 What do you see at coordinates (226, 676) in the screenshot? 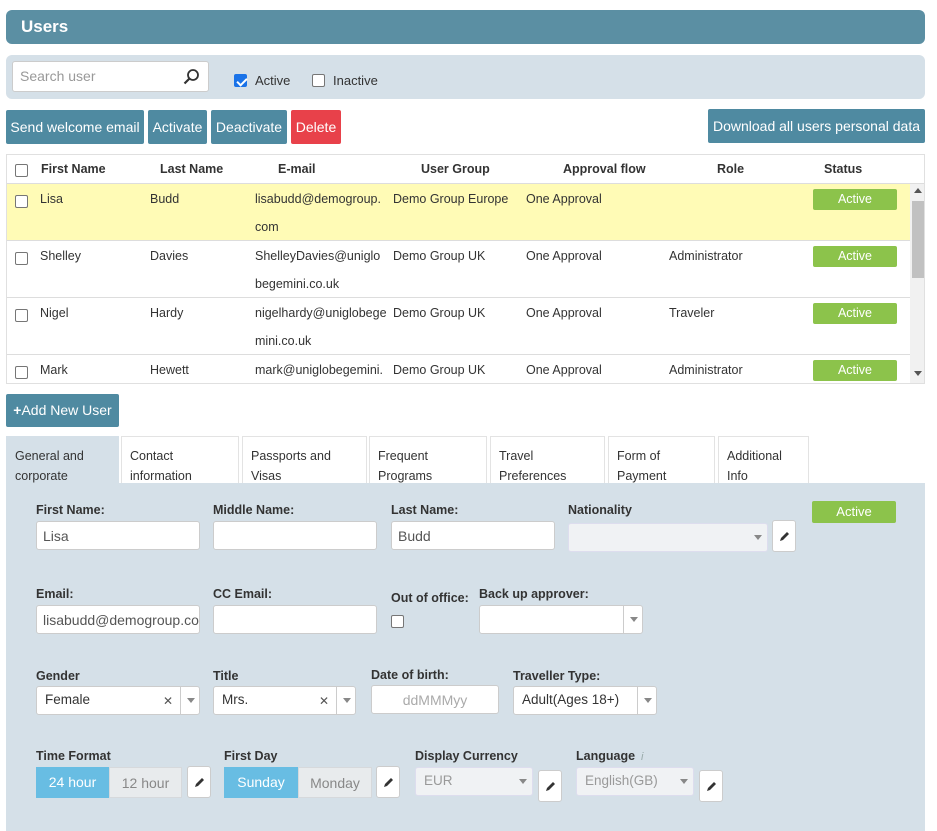
I see `title-label: Title` at bounding box center [226, 676].